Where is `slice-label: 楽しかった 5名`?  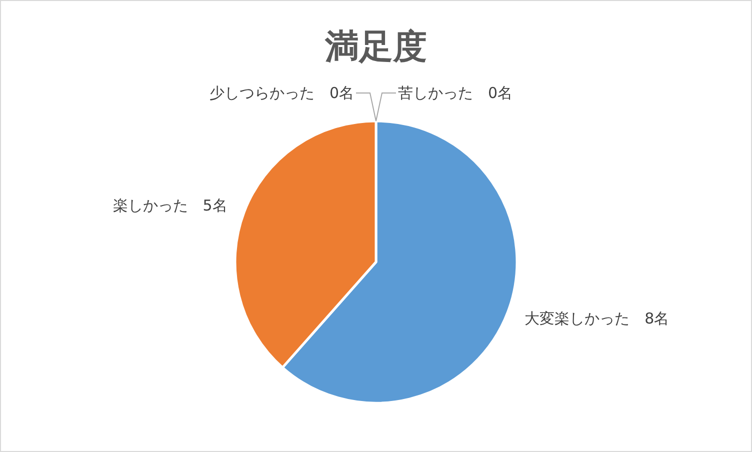 slice-label: 楽しかった 5名 is located at coordinates (170, 205).